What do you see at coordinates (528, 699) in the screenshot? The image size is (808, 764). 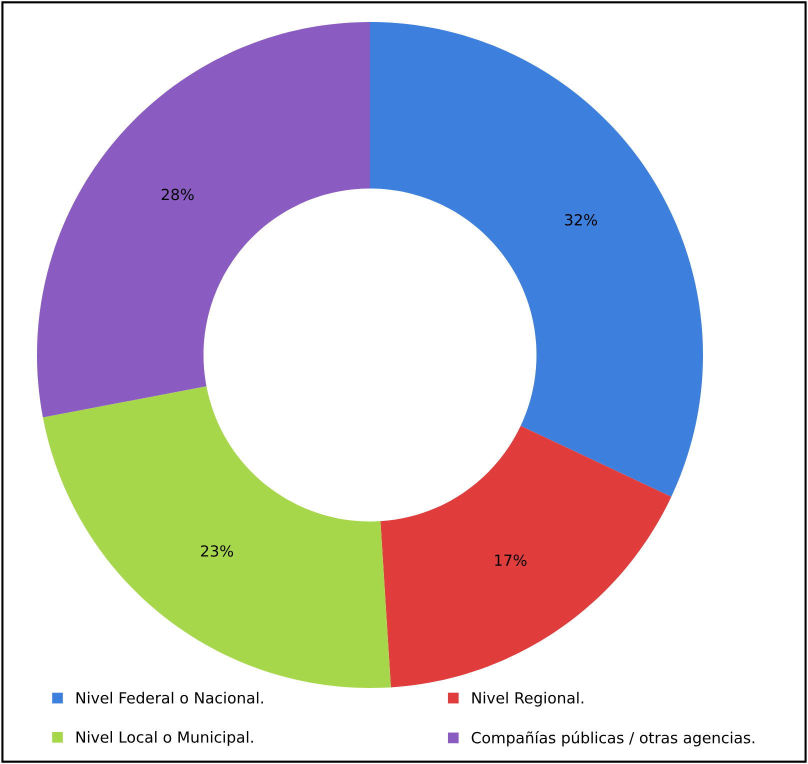 I see `legend-label: Nivel Regional.` at bounding box center [528, 699].